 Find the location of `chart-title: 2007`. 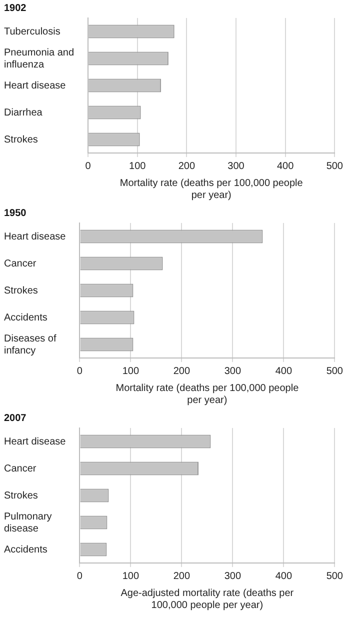

chart-title: 2007 is located at coordinates (15, 418).